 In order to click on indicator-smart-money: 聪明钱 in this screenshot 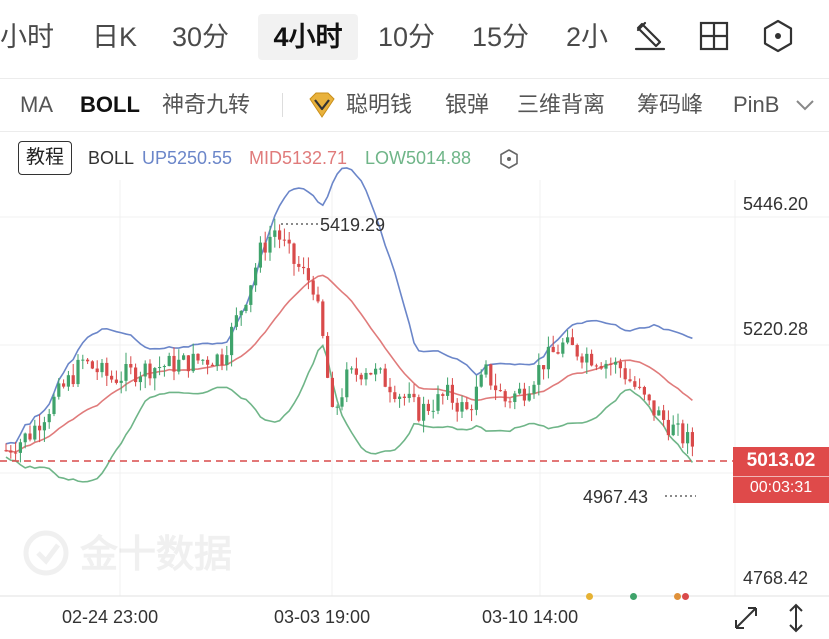, I will do `click(379, 104)`.